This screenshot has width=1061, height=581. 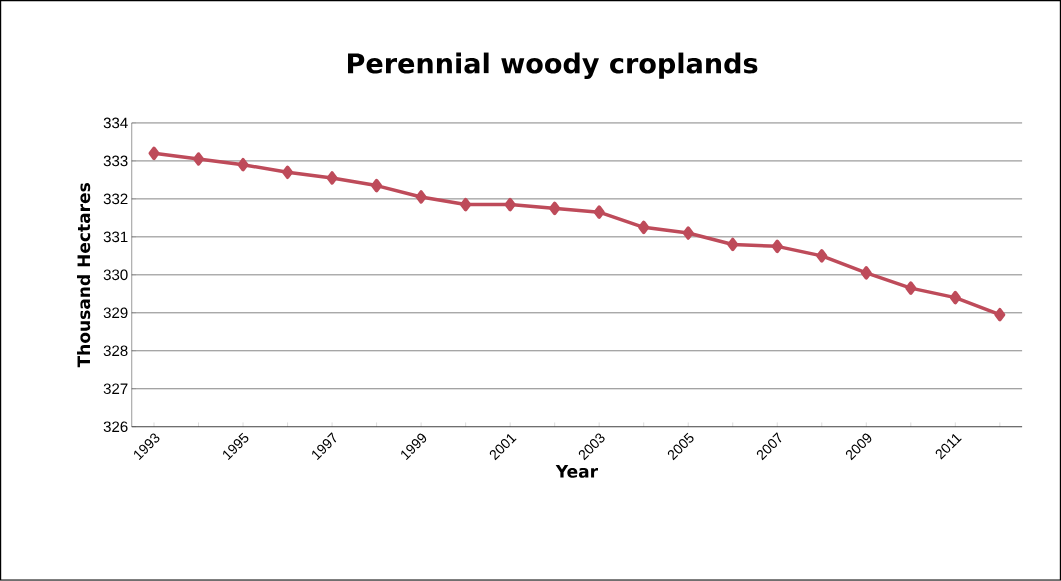 What do you see at coordinates (115, 199) in the screenshot?
I see `y-tick-label: 332` at bounding box center [115, 199].